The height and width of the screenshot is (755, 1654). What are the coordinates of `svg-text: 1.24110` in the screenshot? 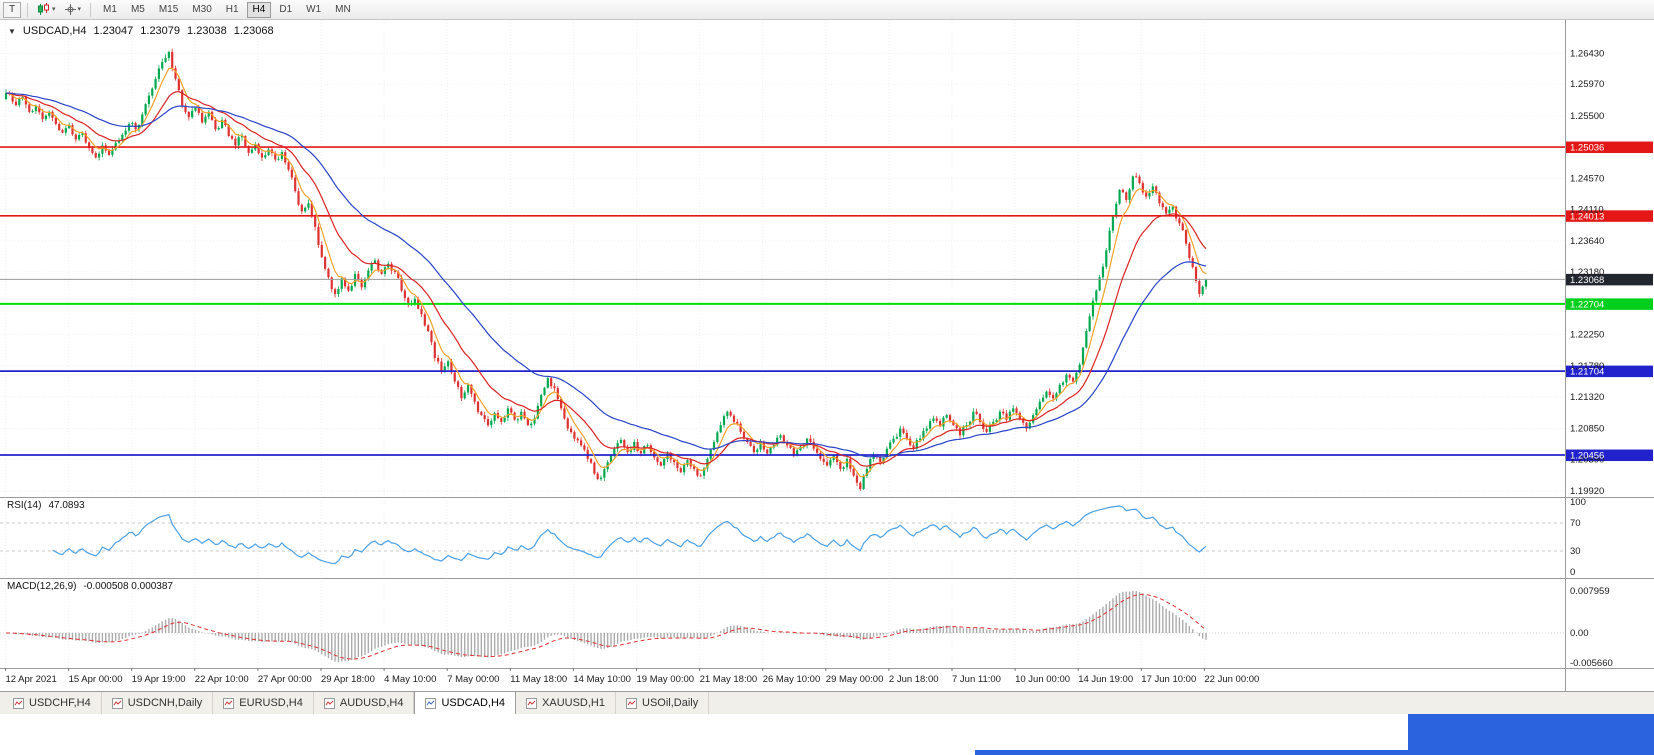 It's located at (1587, 209).